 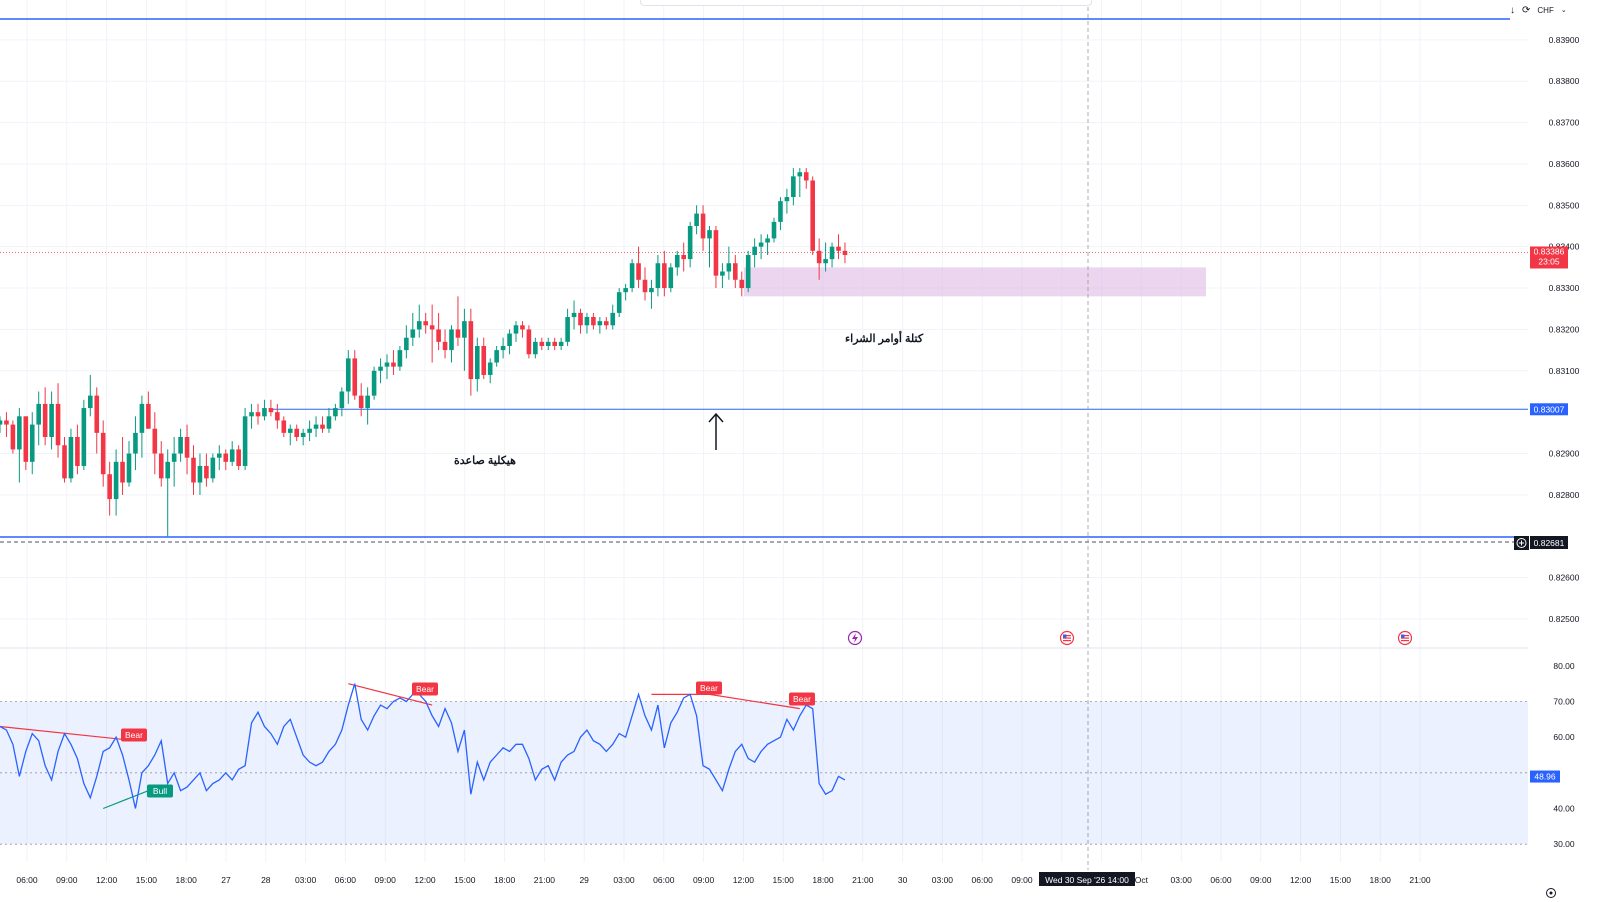 What do you see at coordinates (1512, 10) in the screenshot?
I see `arrow-down-icon: ↓` at bounding box center [1512, 10].